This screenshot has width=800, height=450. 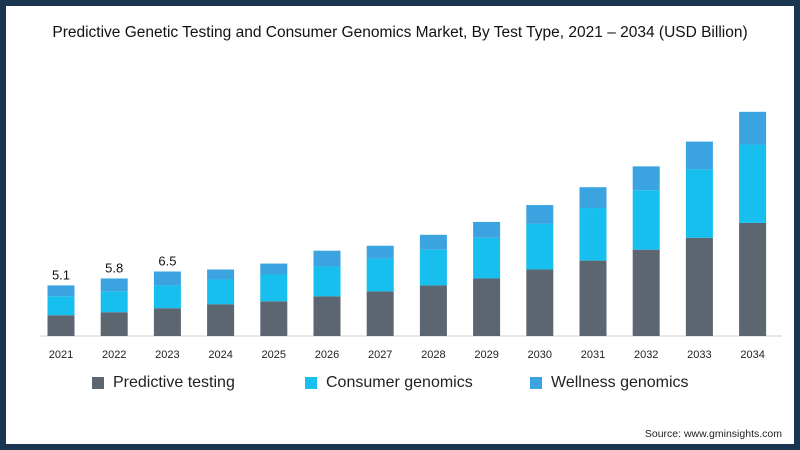 I want to click on bar-consumer-2022, so click(x=114, y=302).